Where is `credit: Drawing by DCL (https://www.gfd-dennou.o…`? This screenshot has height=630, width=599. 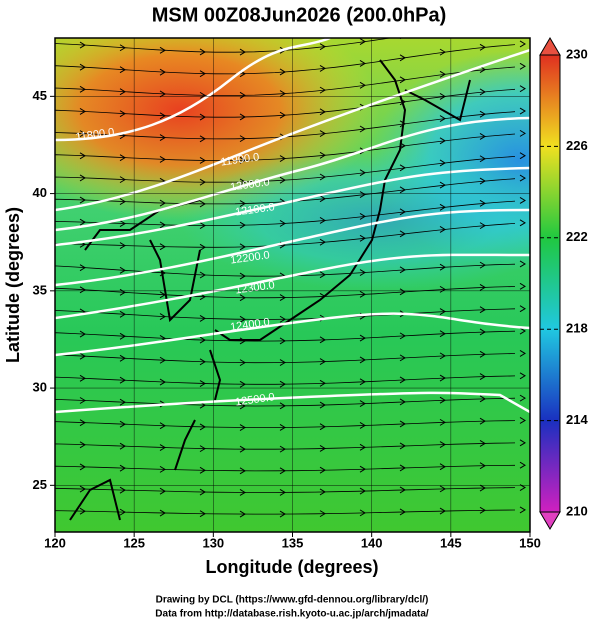 credit: Drawing by DCL (https://www.gfd-dennou.o… is located at coordinates (292, 600).